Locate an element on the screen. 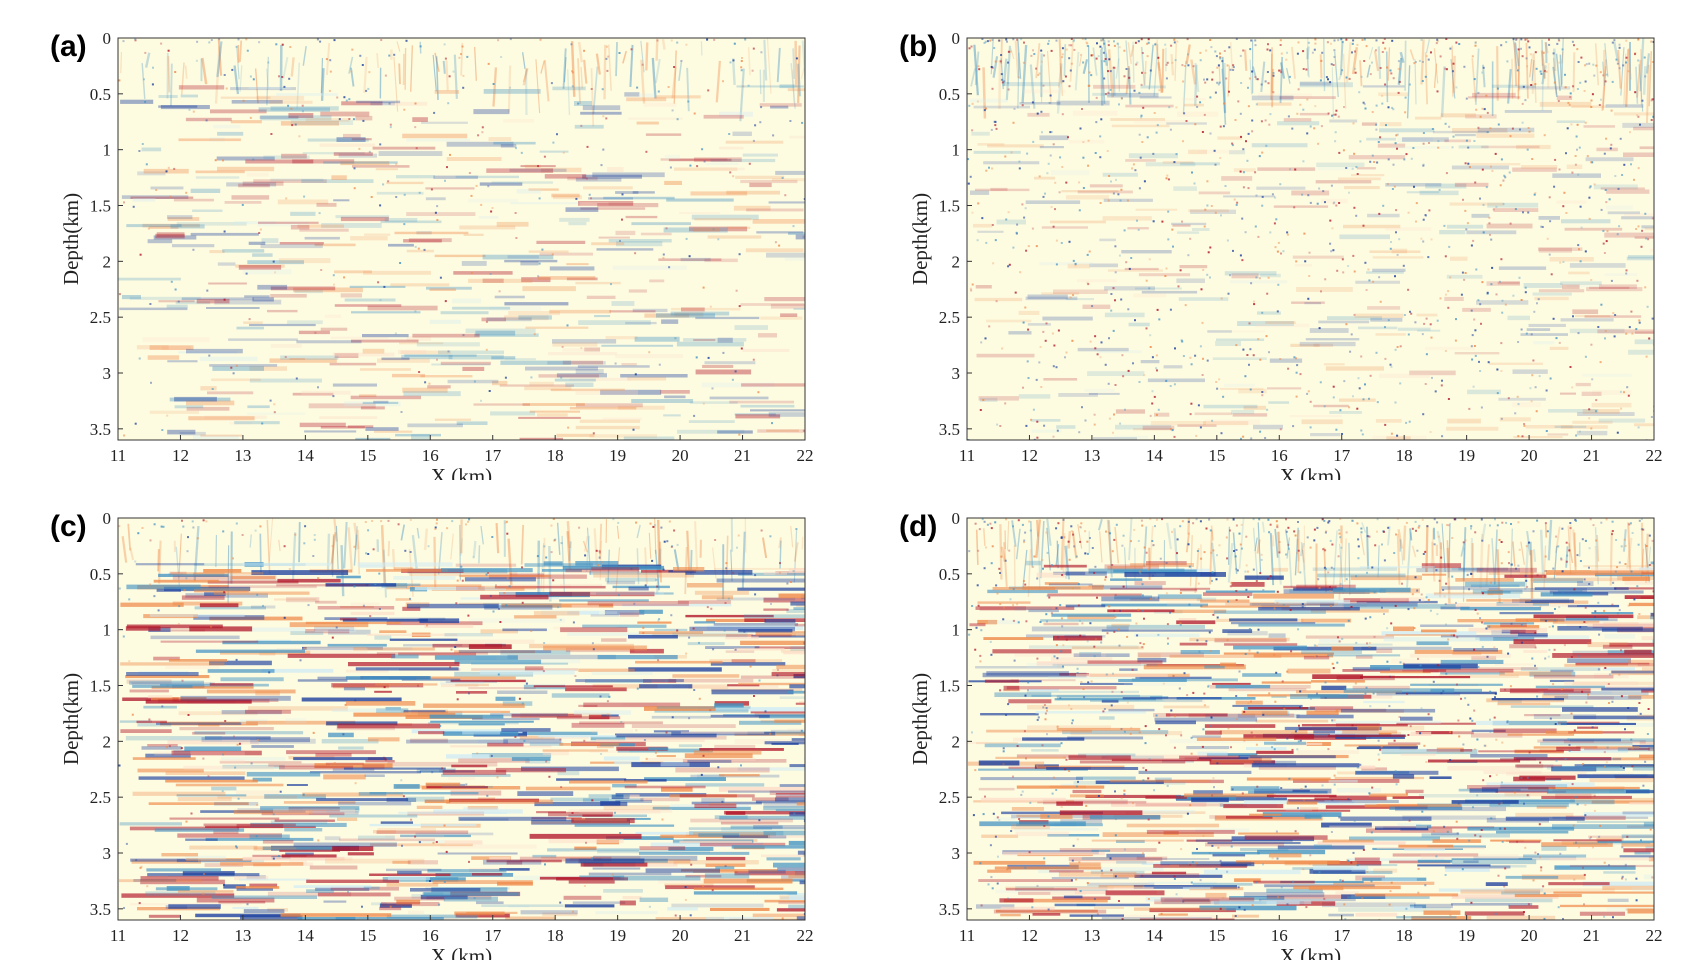 Image resolution: width=1698 pixels, height=961 pixels. panel-label: (c) is located at coordinates (68, 526).